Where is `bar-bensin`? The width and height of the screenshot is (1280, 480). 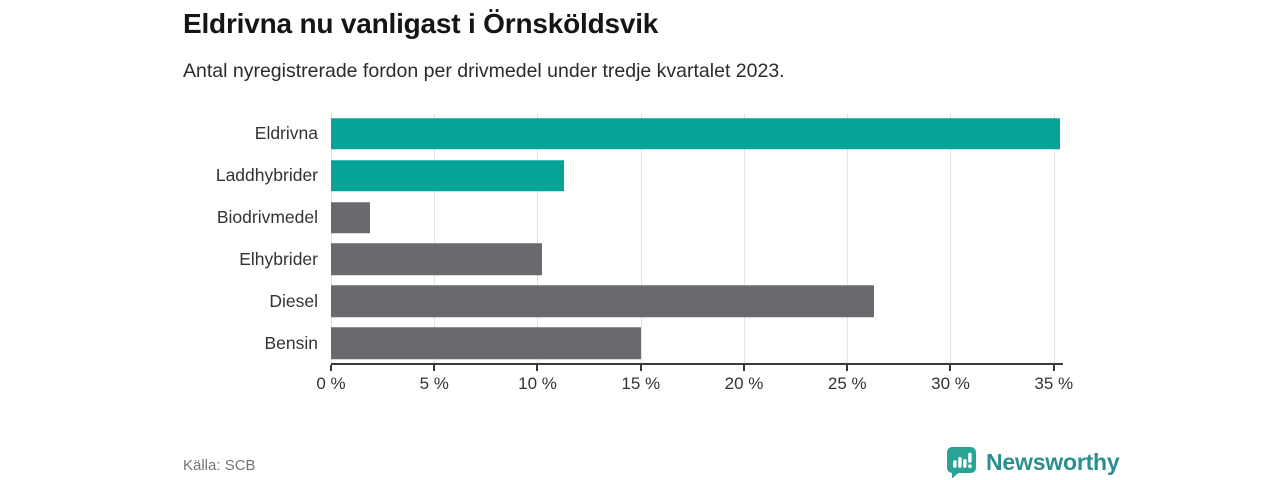 bar-bensin is located at coordinates (486, 343).